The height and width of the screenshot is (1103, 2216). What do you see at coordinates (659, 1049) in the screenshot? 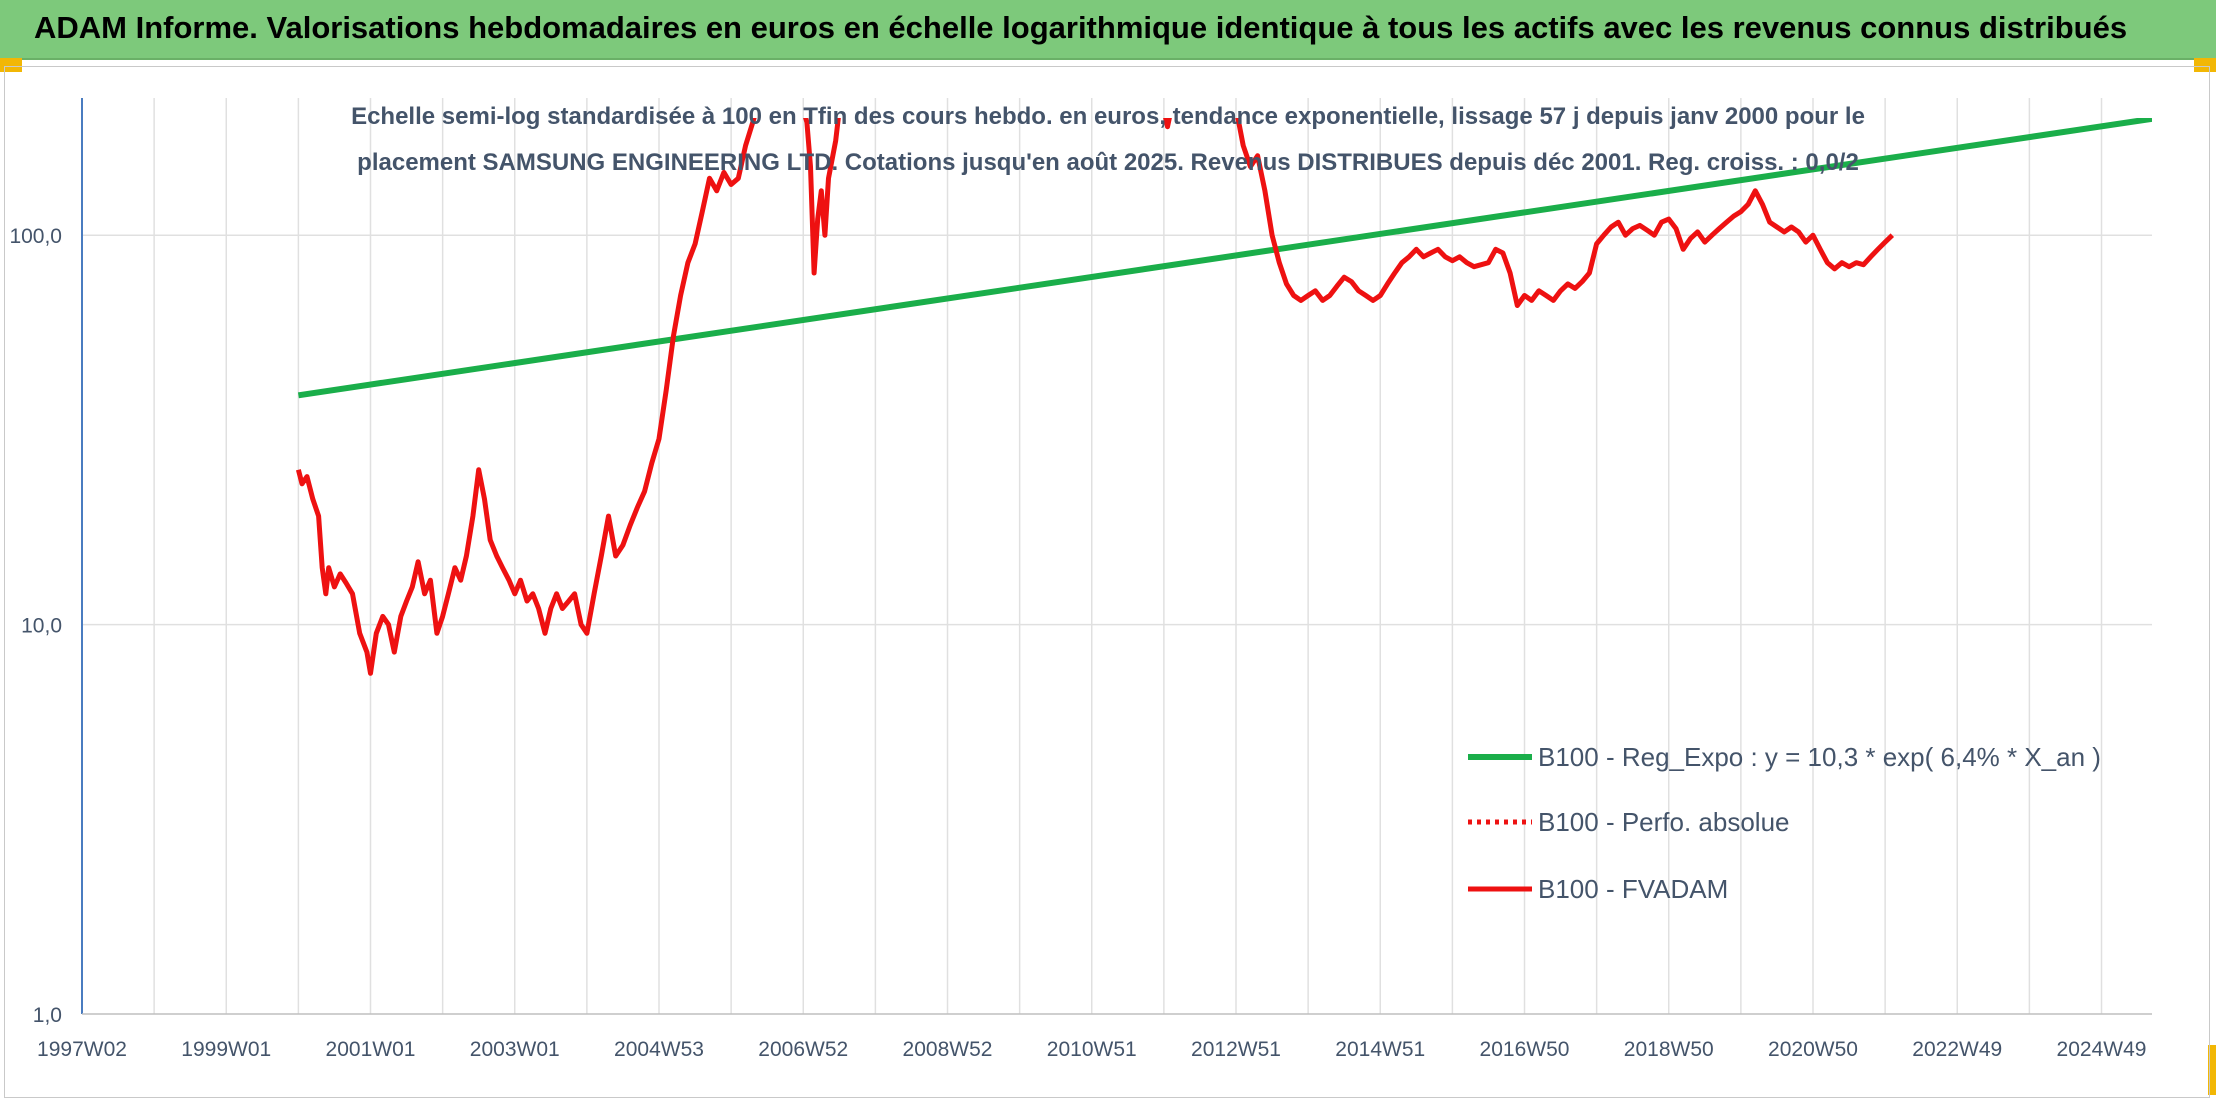
I see `x-tick-label: 2004W53` at bounding box center [659, 1049].